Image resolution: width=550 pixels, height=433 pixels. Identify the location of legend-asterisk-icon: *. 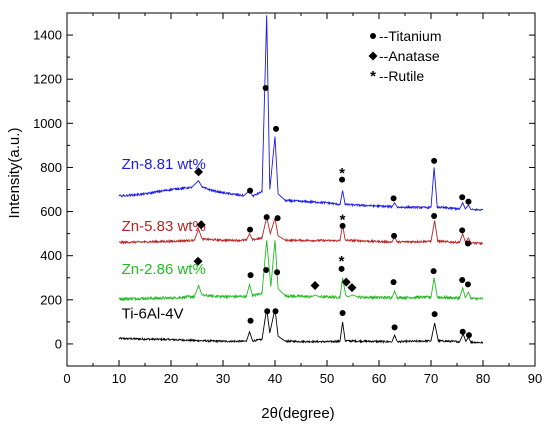
(373, 76).